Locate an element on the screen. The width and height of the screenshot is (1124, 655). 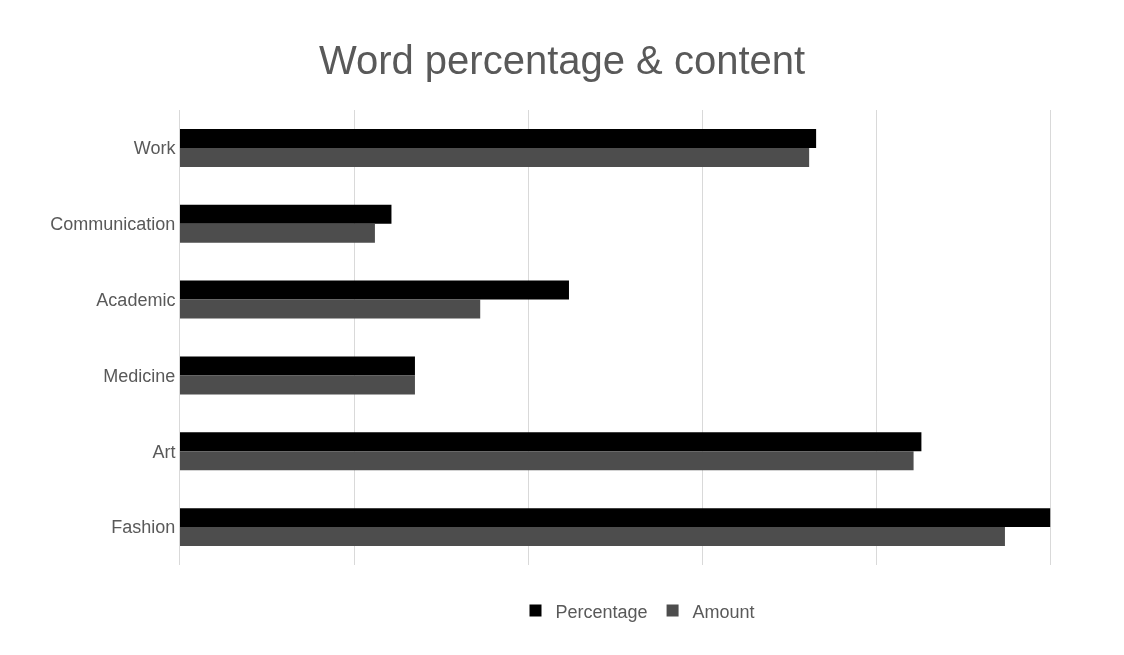
y-tick-label: Work is located at coordinates (155, 148).